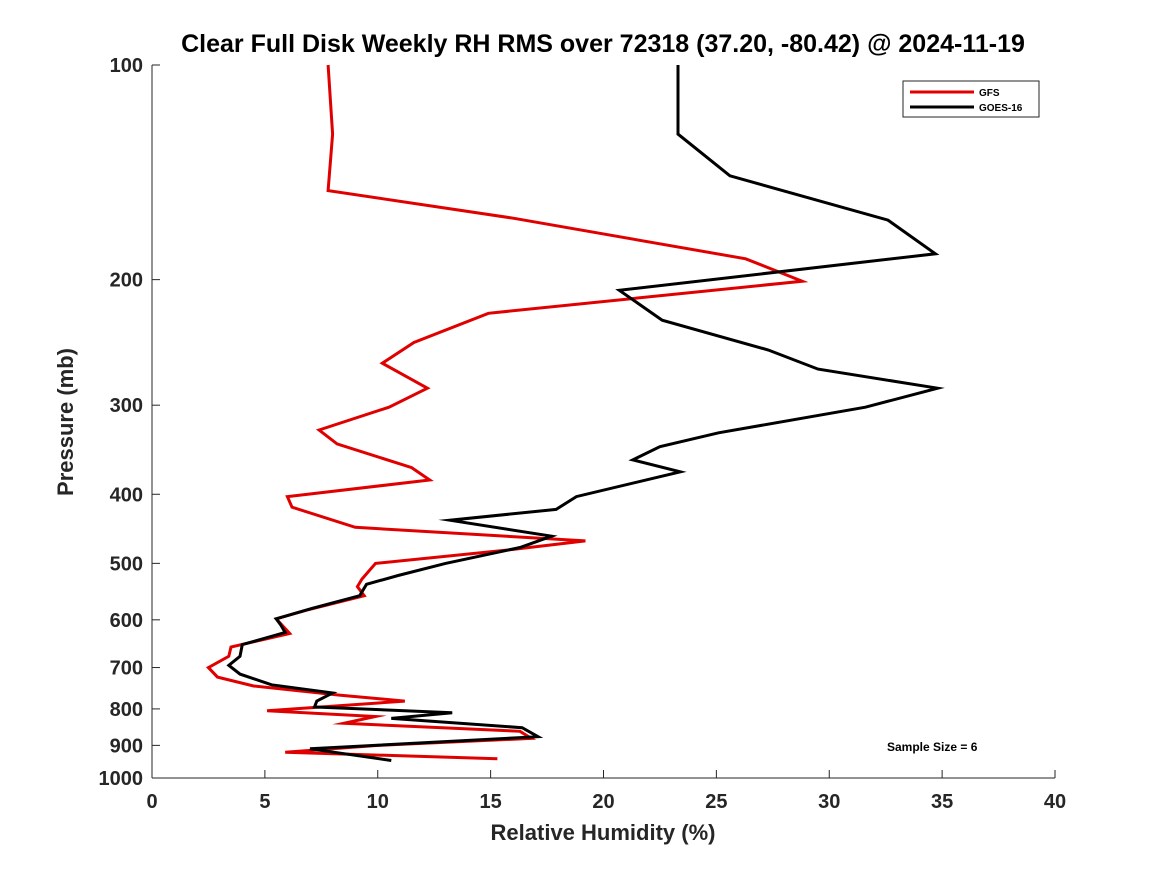 The width and height of the screenshot is (1167, 875). I want to click on x-tick-label: 0, so click(151, 802).